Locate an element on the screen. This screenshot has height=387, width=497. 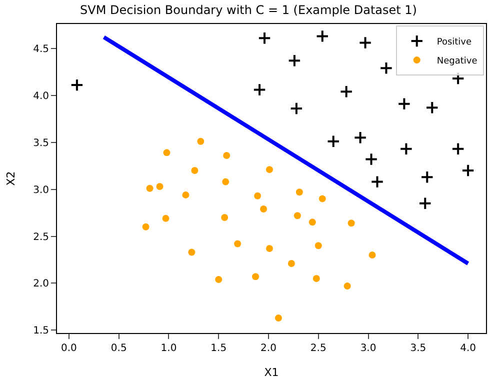
y-tick-label: 2.5 is located at coordinates (41, 237).